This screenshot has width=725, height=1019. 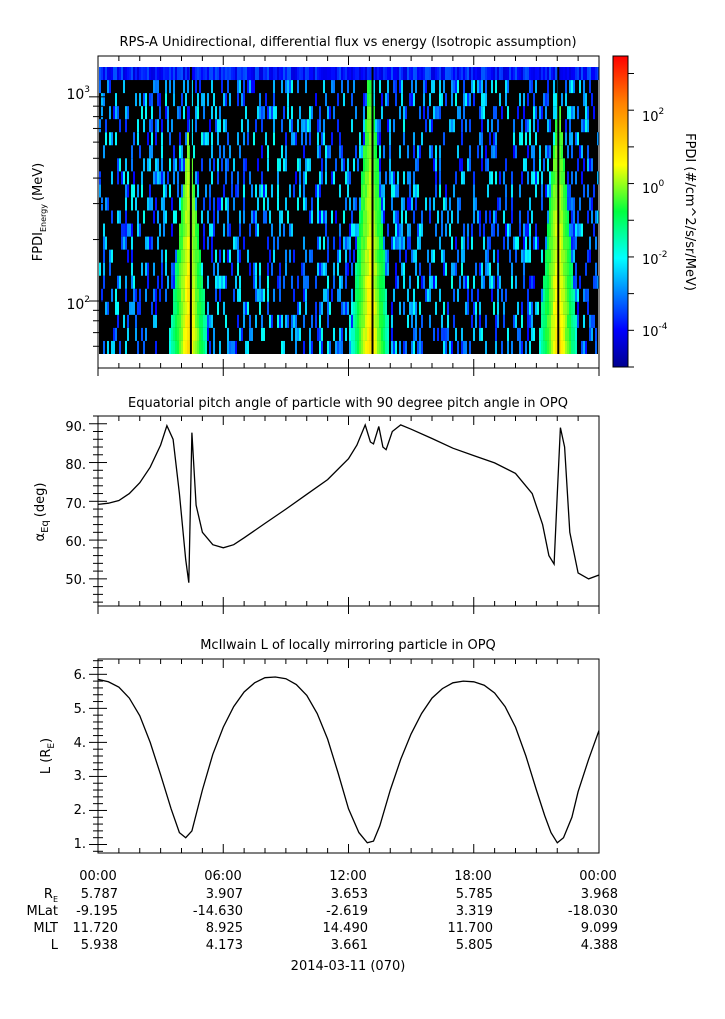 I want to click on mcilwain-l-ytick-5: 5., so click(x=80, y=709).